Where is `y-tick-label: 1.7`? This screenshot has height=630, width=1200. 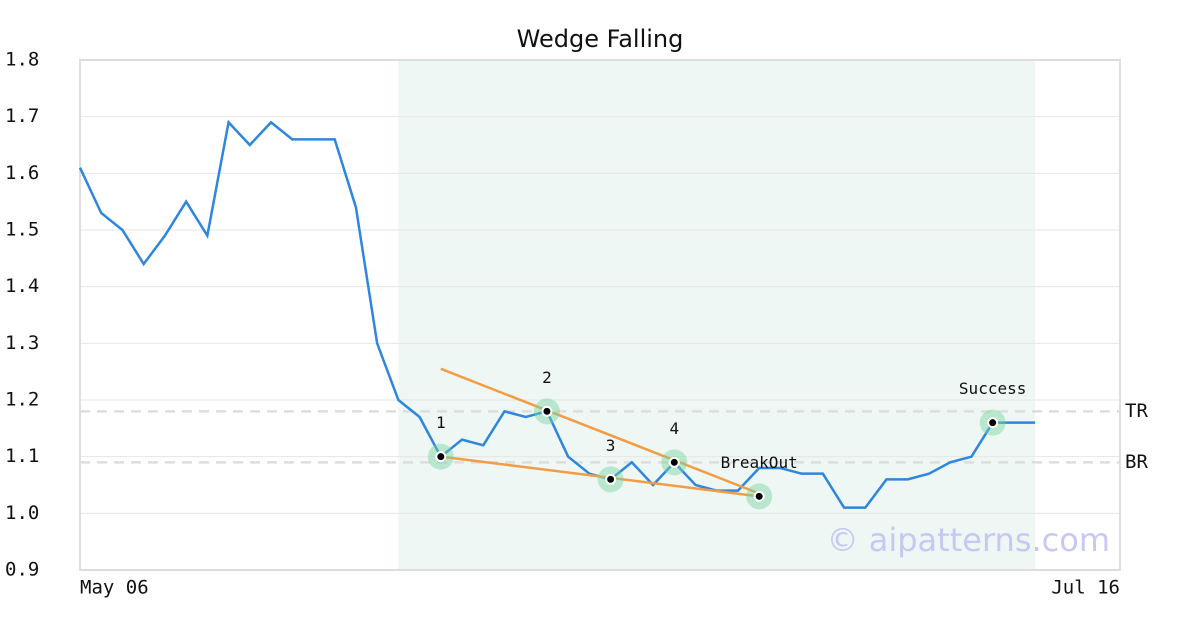 y-tick-label: 1.7 is located at coordinates (22, 116).